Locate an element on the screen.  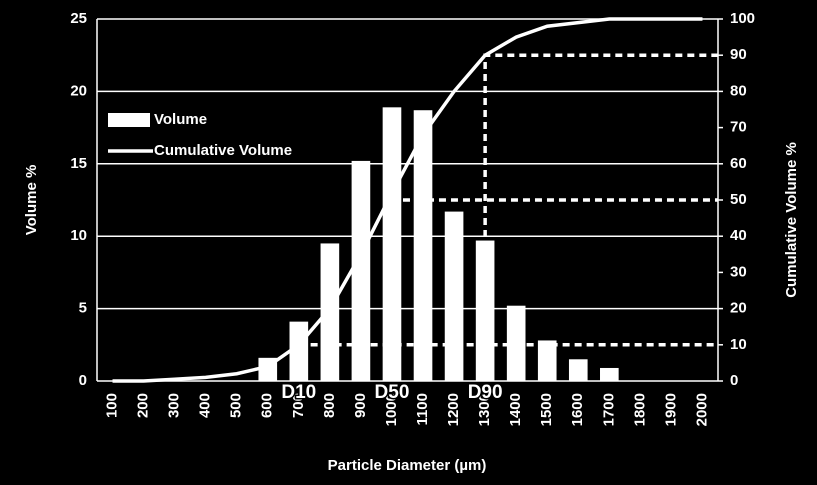
y2-axis-title: Cumulative Volume % is located at coordinates (791, 220).